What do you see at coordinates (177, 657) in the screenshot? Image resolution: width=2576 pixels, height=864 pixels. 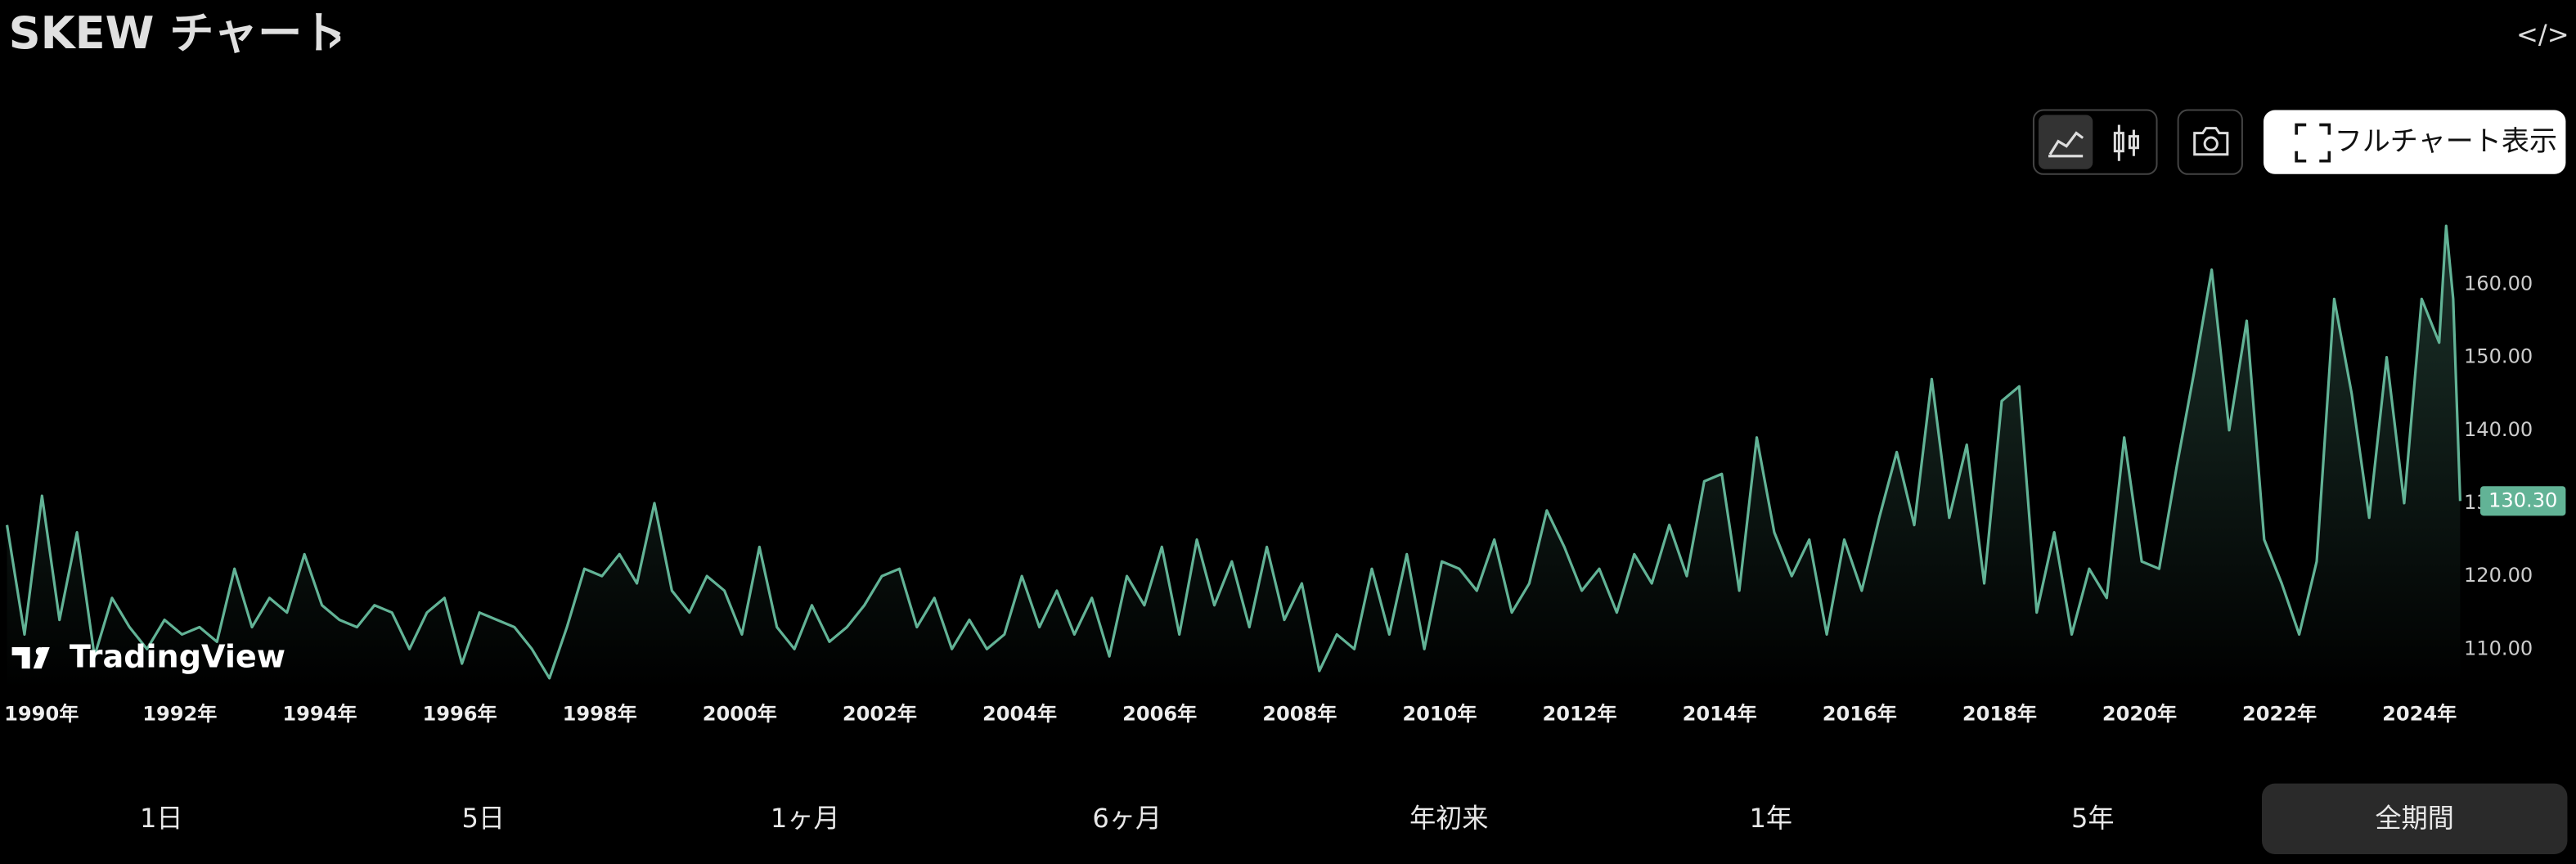 I see `logo-text: TradingView` at bounding box center [177, 657].